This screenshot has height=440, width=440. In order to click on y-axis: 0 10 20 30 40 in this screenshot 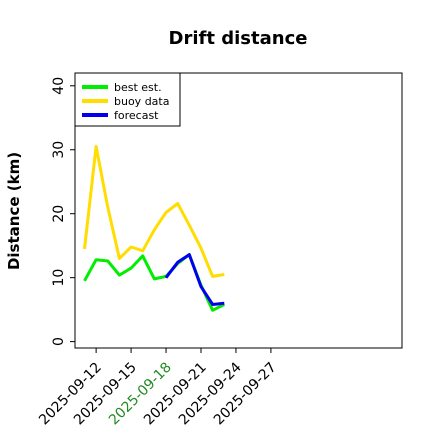, I will do `click(63, 211)`.